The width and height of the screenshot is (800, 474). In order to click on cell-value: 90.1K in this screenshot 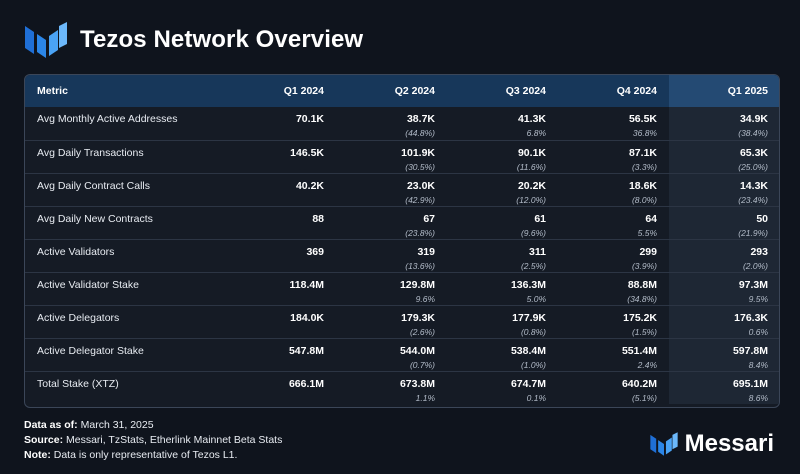, I will do `click(531, 152)`.